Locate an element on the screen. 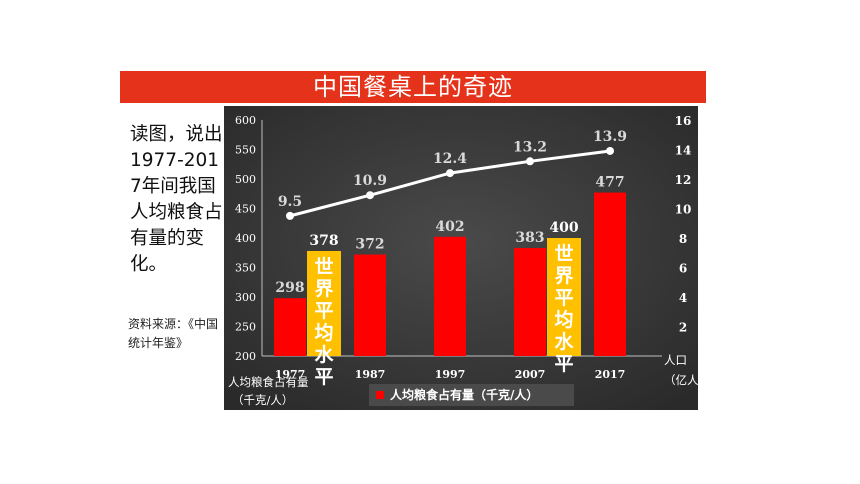  right-axis-tick-label: 2 is located at coordinates (683, 328).